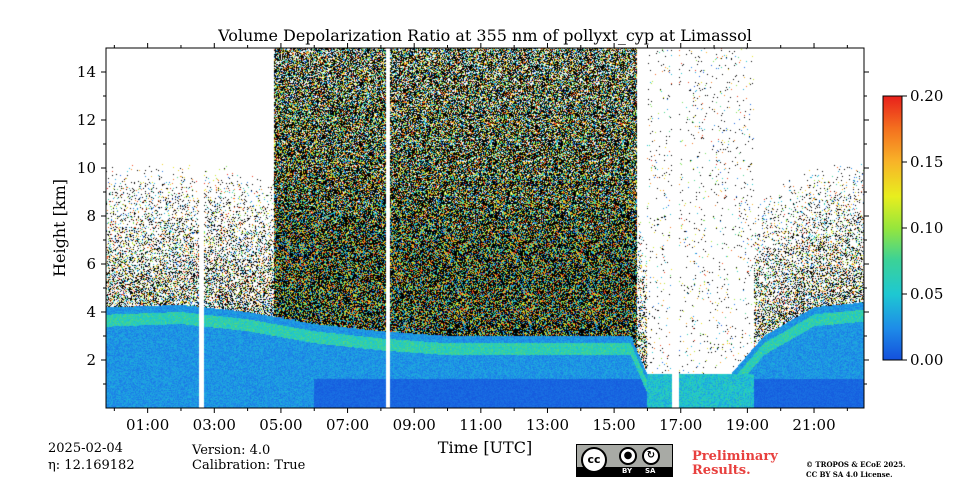 This screenshot has width=960, height=480. What do you see at coordinates (86, 72) in the screenshot?
I see `y-tick-label: 14` at bounding box center [86, 72].